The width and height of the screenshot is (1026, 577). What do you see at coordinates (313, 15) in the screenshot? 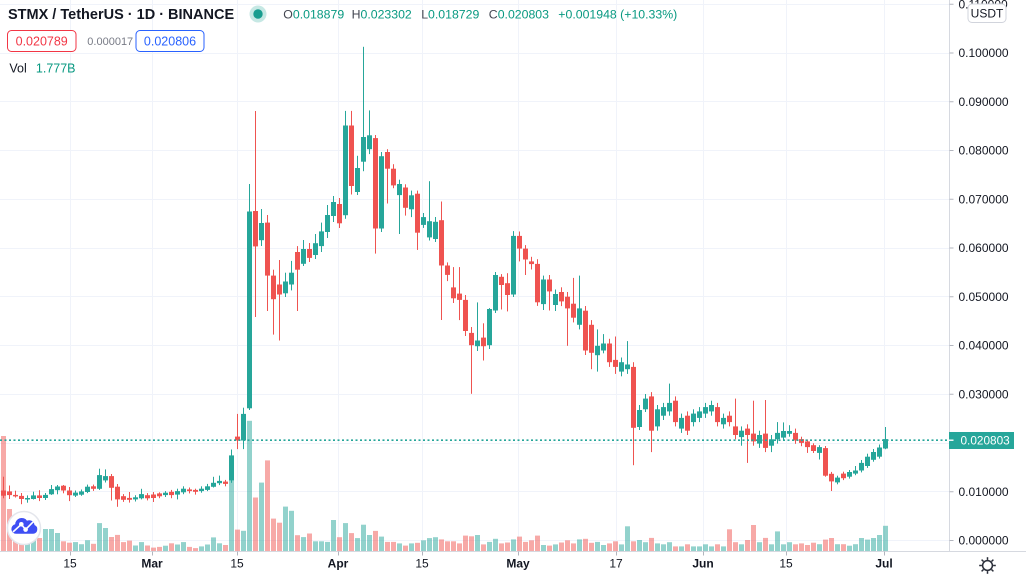
I see `svg-text: O0.018879` at bounding box center [313, 15].